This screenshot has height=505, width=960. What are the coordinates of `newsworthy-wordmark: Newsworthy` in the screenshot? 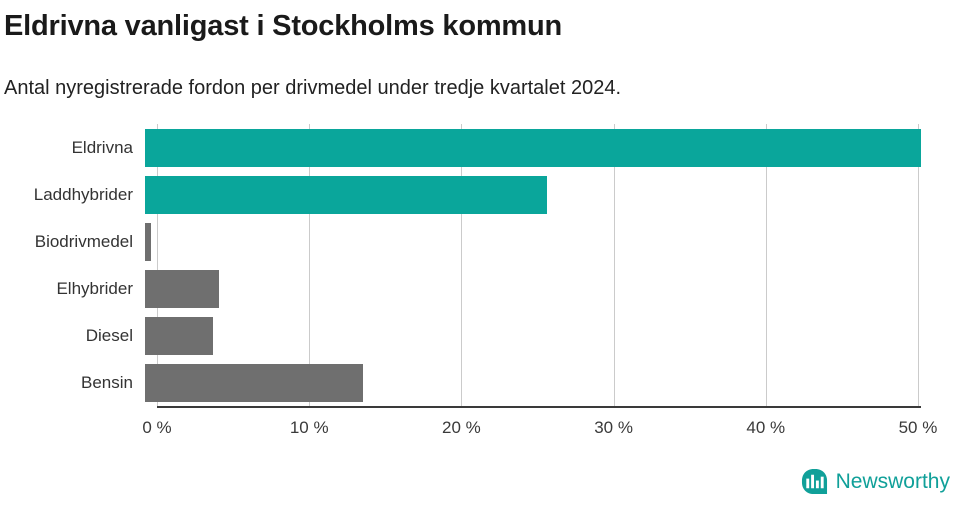 It's located at (892, 481).